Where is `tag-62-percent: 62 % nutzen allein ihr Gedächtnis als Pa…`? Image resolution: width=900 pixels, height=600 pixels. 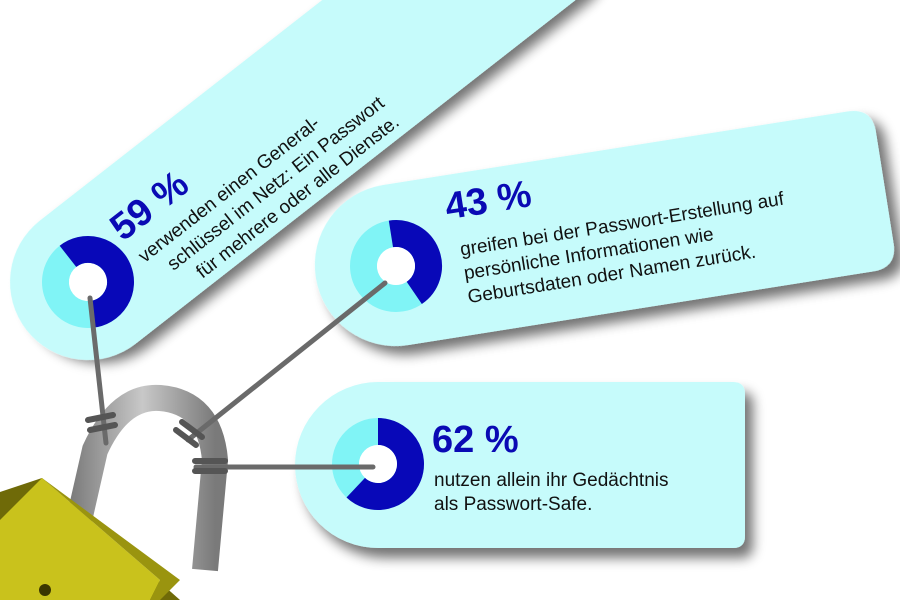 tag-62-percent: 62 % nutzen allein ihr Gedächtnis als Pa… is located at coordinates (520, 465).